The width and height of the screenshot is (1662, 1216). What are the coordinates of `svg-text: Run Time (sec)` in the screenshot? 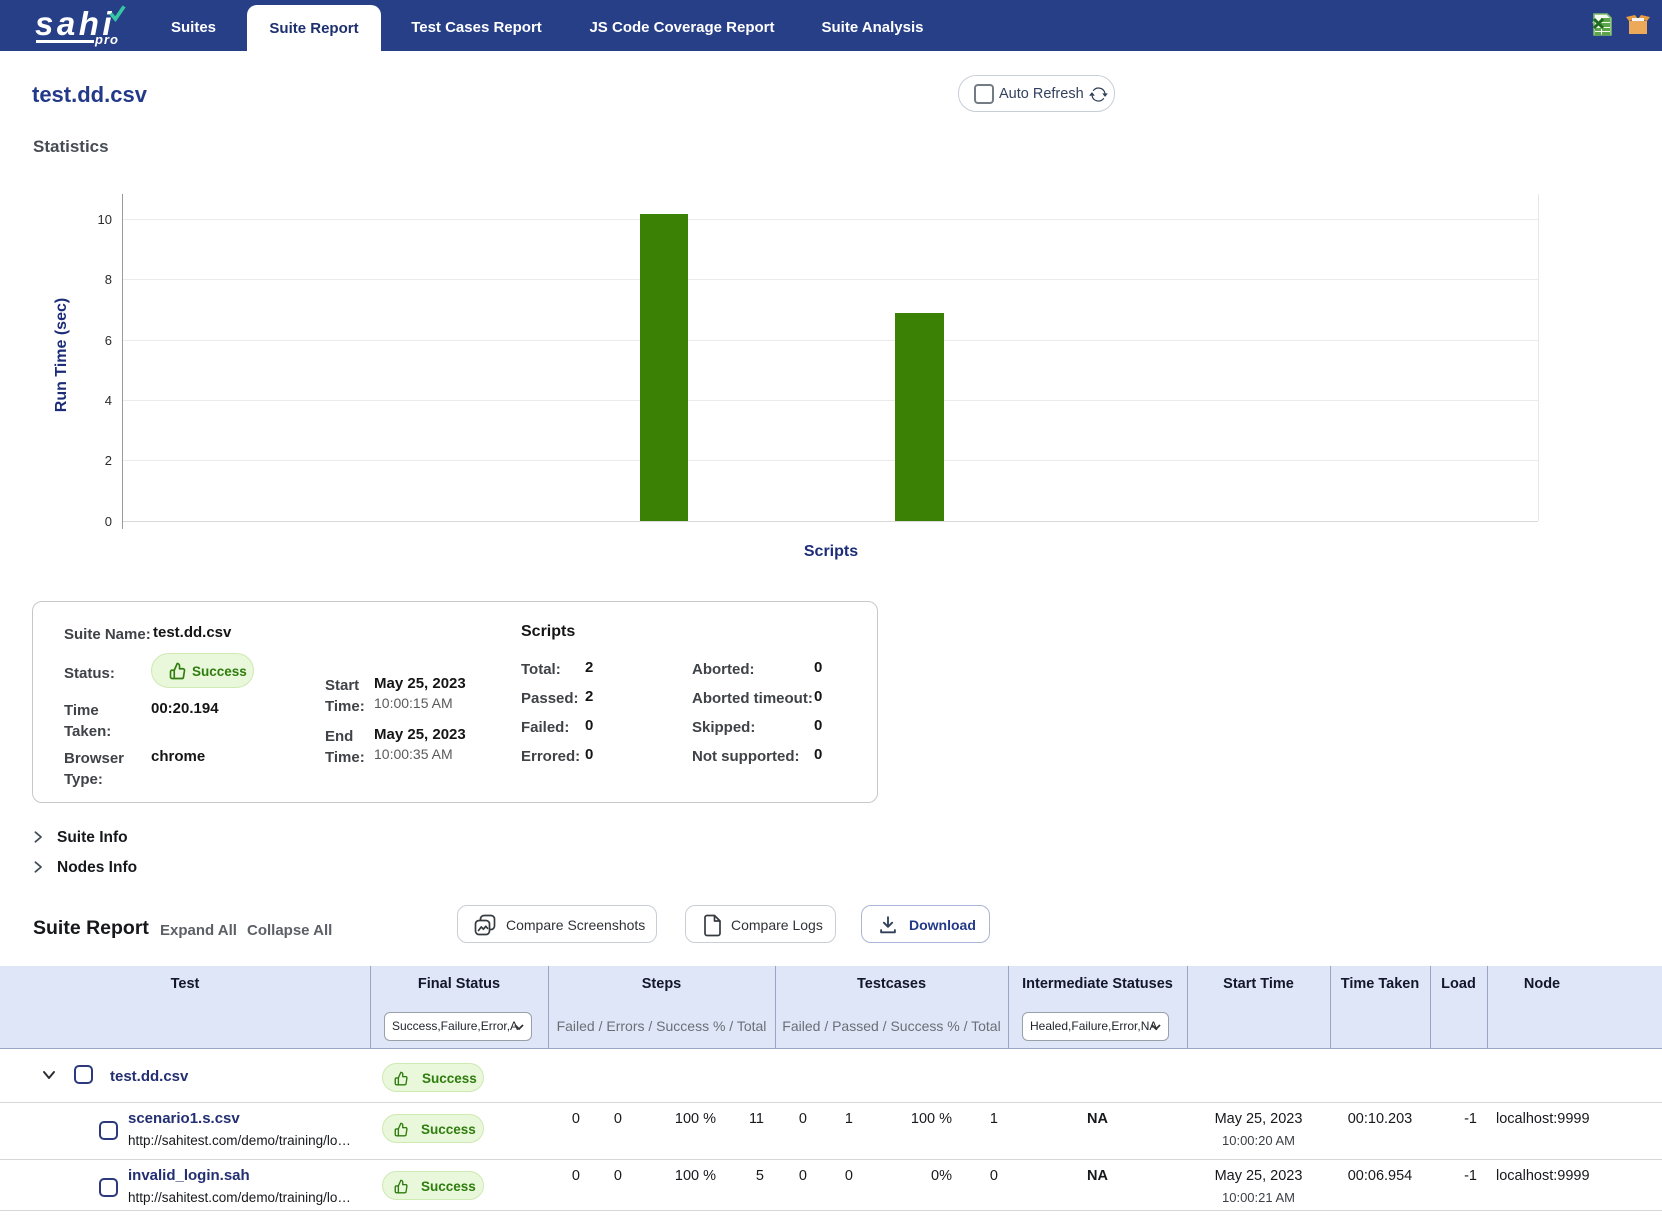 It's located at (61, 355).